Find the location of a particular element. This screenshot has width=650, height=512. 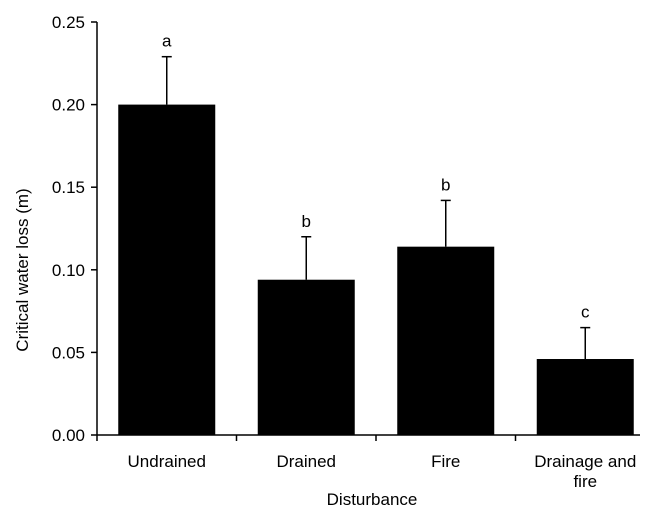

x-tick-label: Undrained is located at coordinates (167, 461).